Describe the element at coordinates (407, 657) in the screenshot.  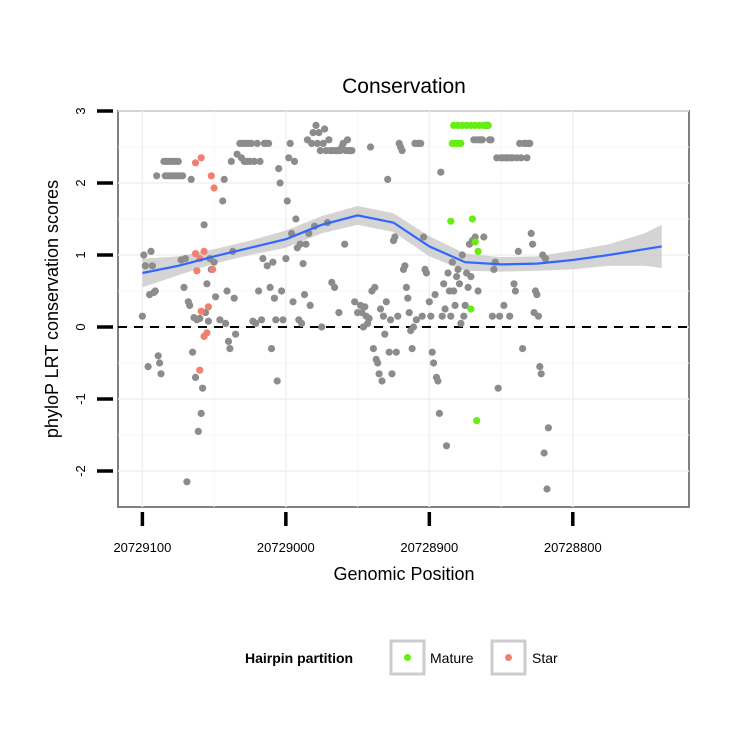
I see `legend-dot-mature` at that location.